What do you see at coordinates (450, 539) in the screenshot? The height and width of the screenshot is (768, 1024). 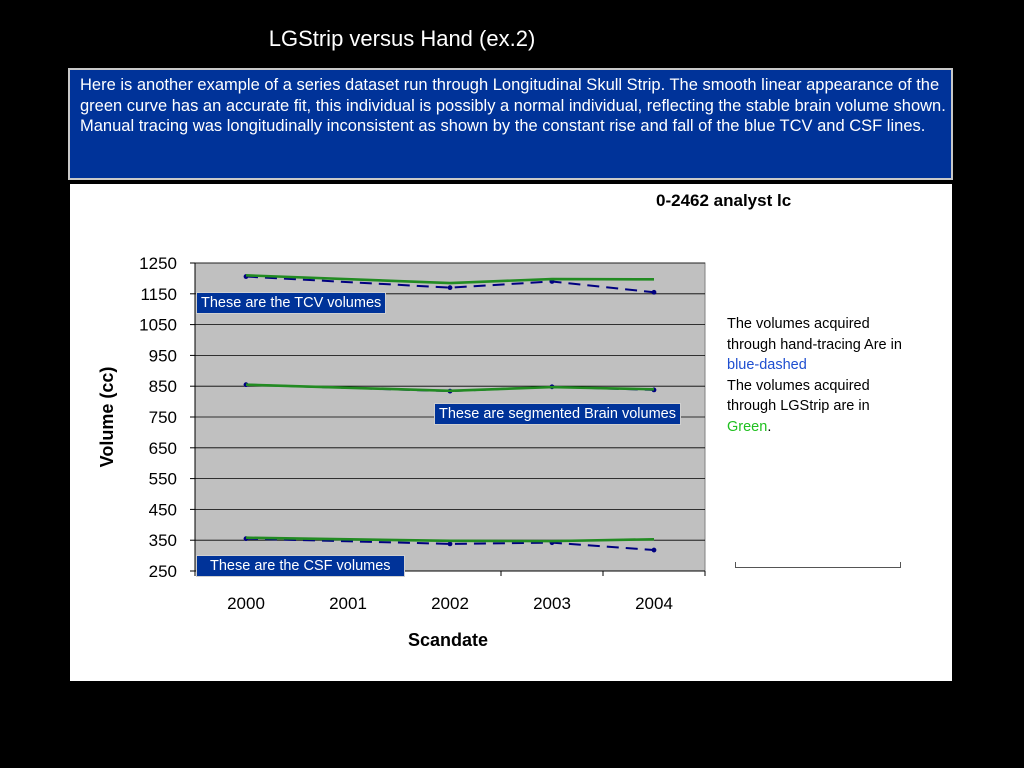 I see `series-csf-lgstrip` at bounding box center [450, 539].